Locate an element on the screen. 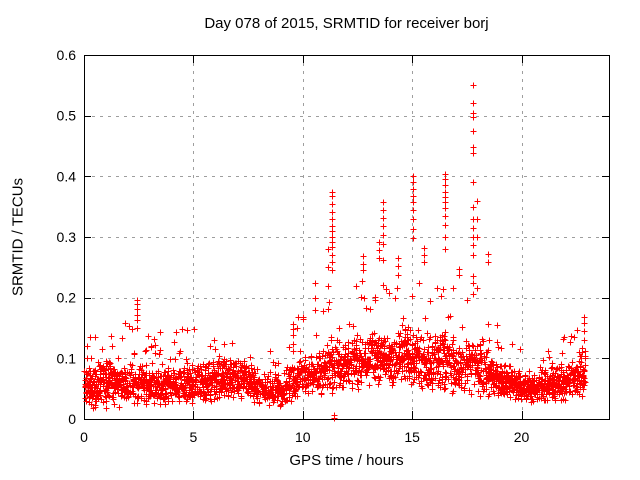 The height and width of the screenshot is (480, 640). y-tick-label: 0.3 is located at coordinates (67, 237).